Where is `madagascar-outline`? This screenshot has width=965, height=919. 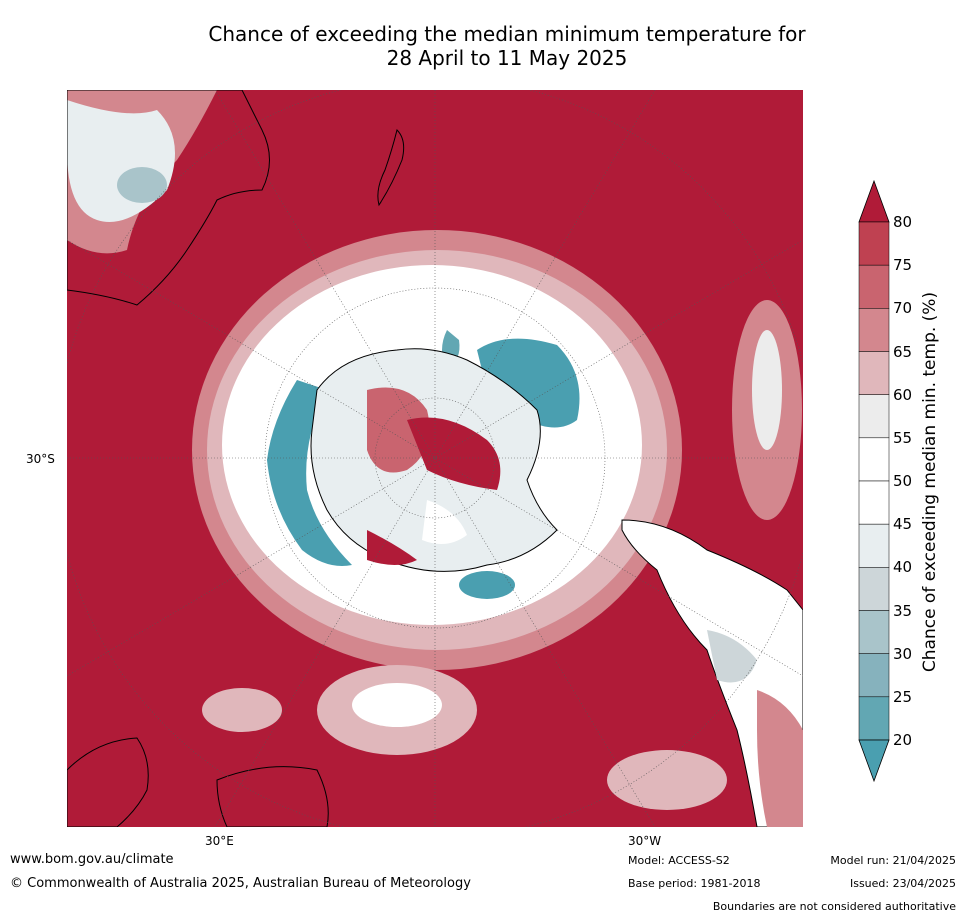
madagascar-outline is located at coordinates (272, 796).